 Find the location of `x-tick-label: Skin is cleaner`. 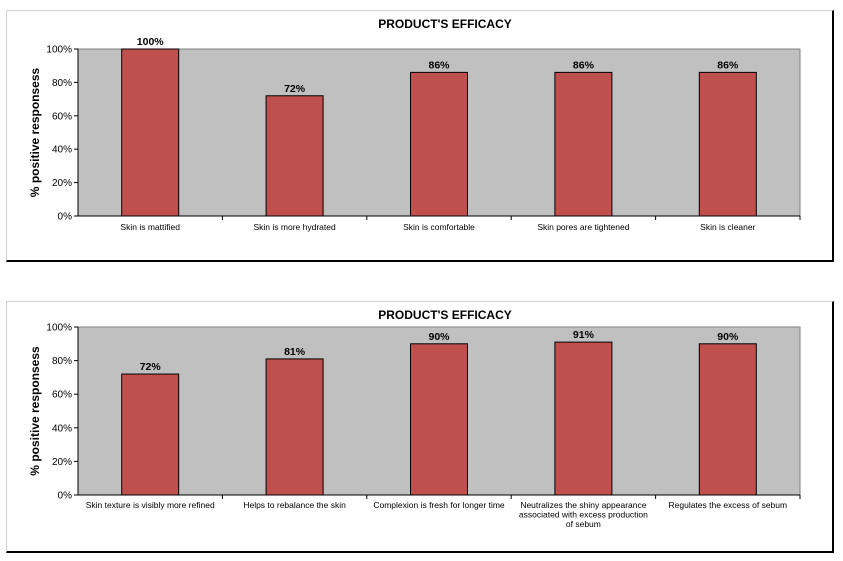

x-tick-label: Skin is cleaner is located at coordinates (727, 227).